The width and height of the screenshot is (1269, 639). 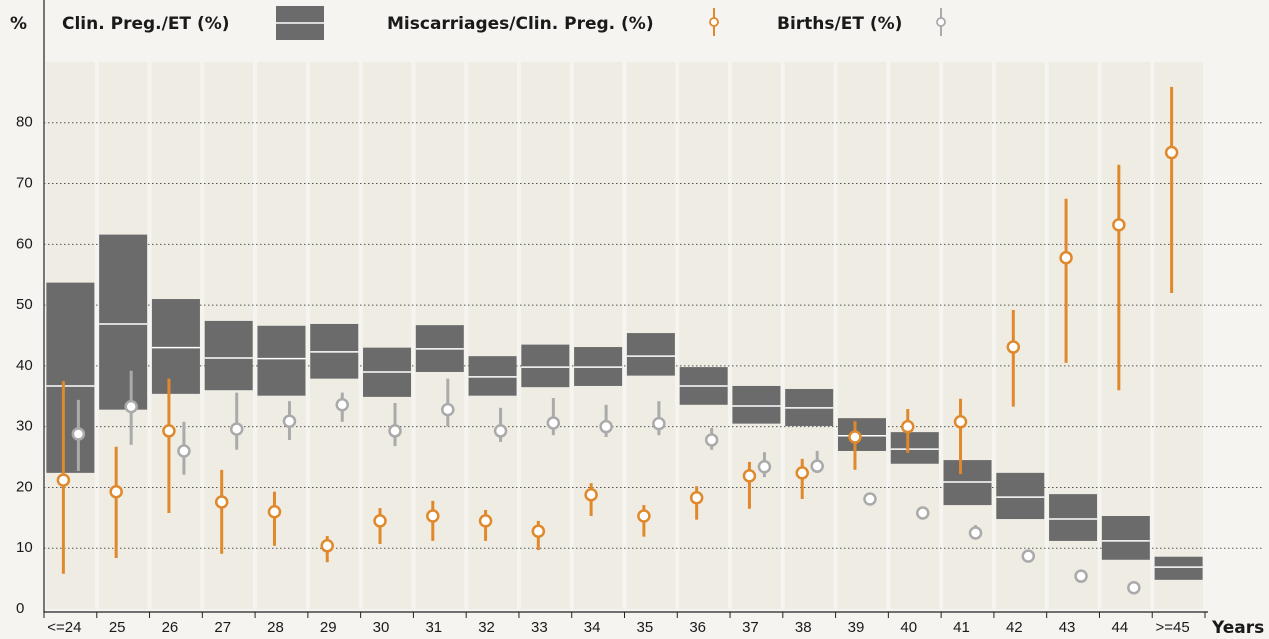 I want to click on x-tick-label: 25, so click(x=117, y=627).